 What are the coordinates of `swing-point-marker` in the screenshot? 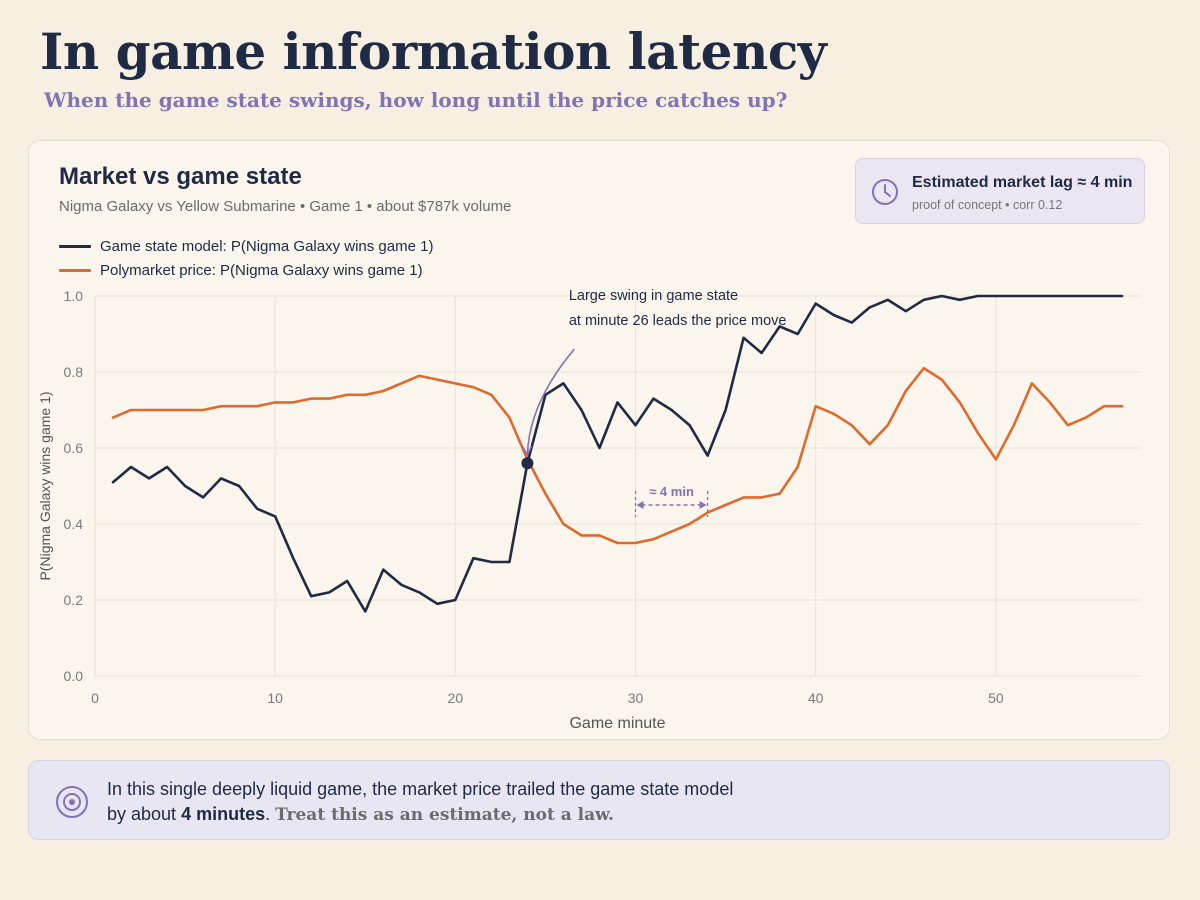 It's located at (527, 463).